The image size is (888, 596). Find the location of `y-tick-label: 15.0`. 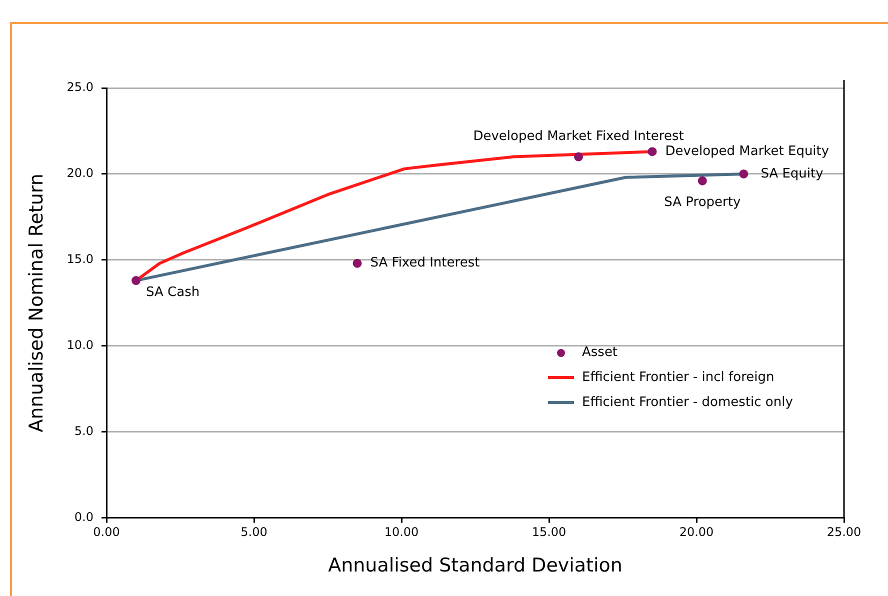

y-tick-label: 15.0 is located at coordinates (80, 259).